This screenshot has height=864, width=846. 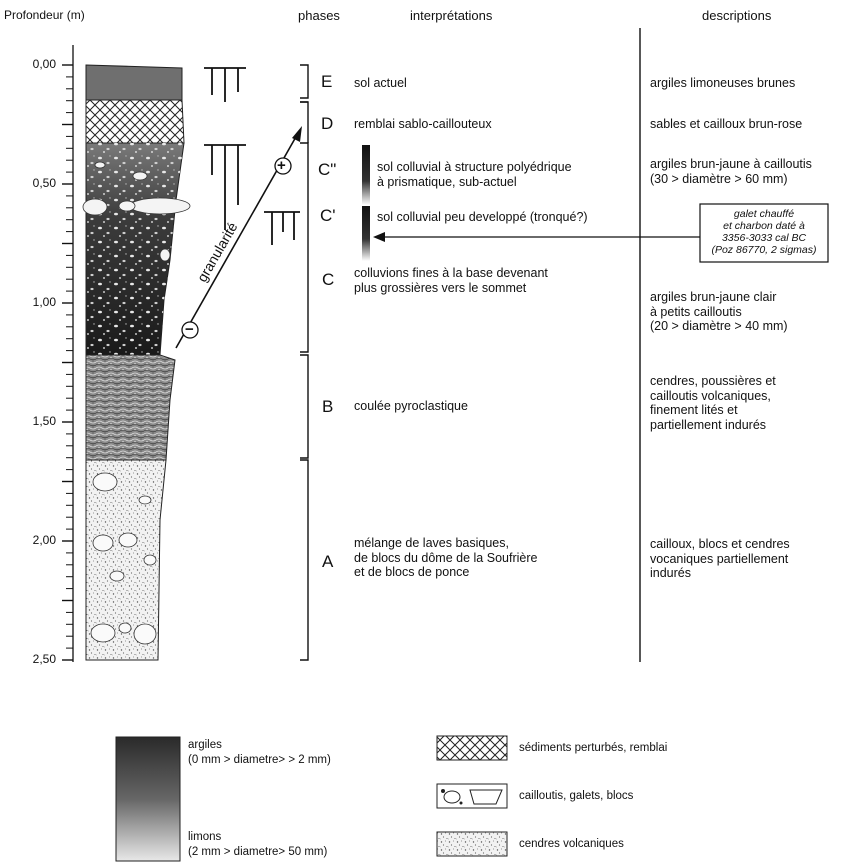 I want to click on legend-ash-swatch, so click(x=472, y=844).